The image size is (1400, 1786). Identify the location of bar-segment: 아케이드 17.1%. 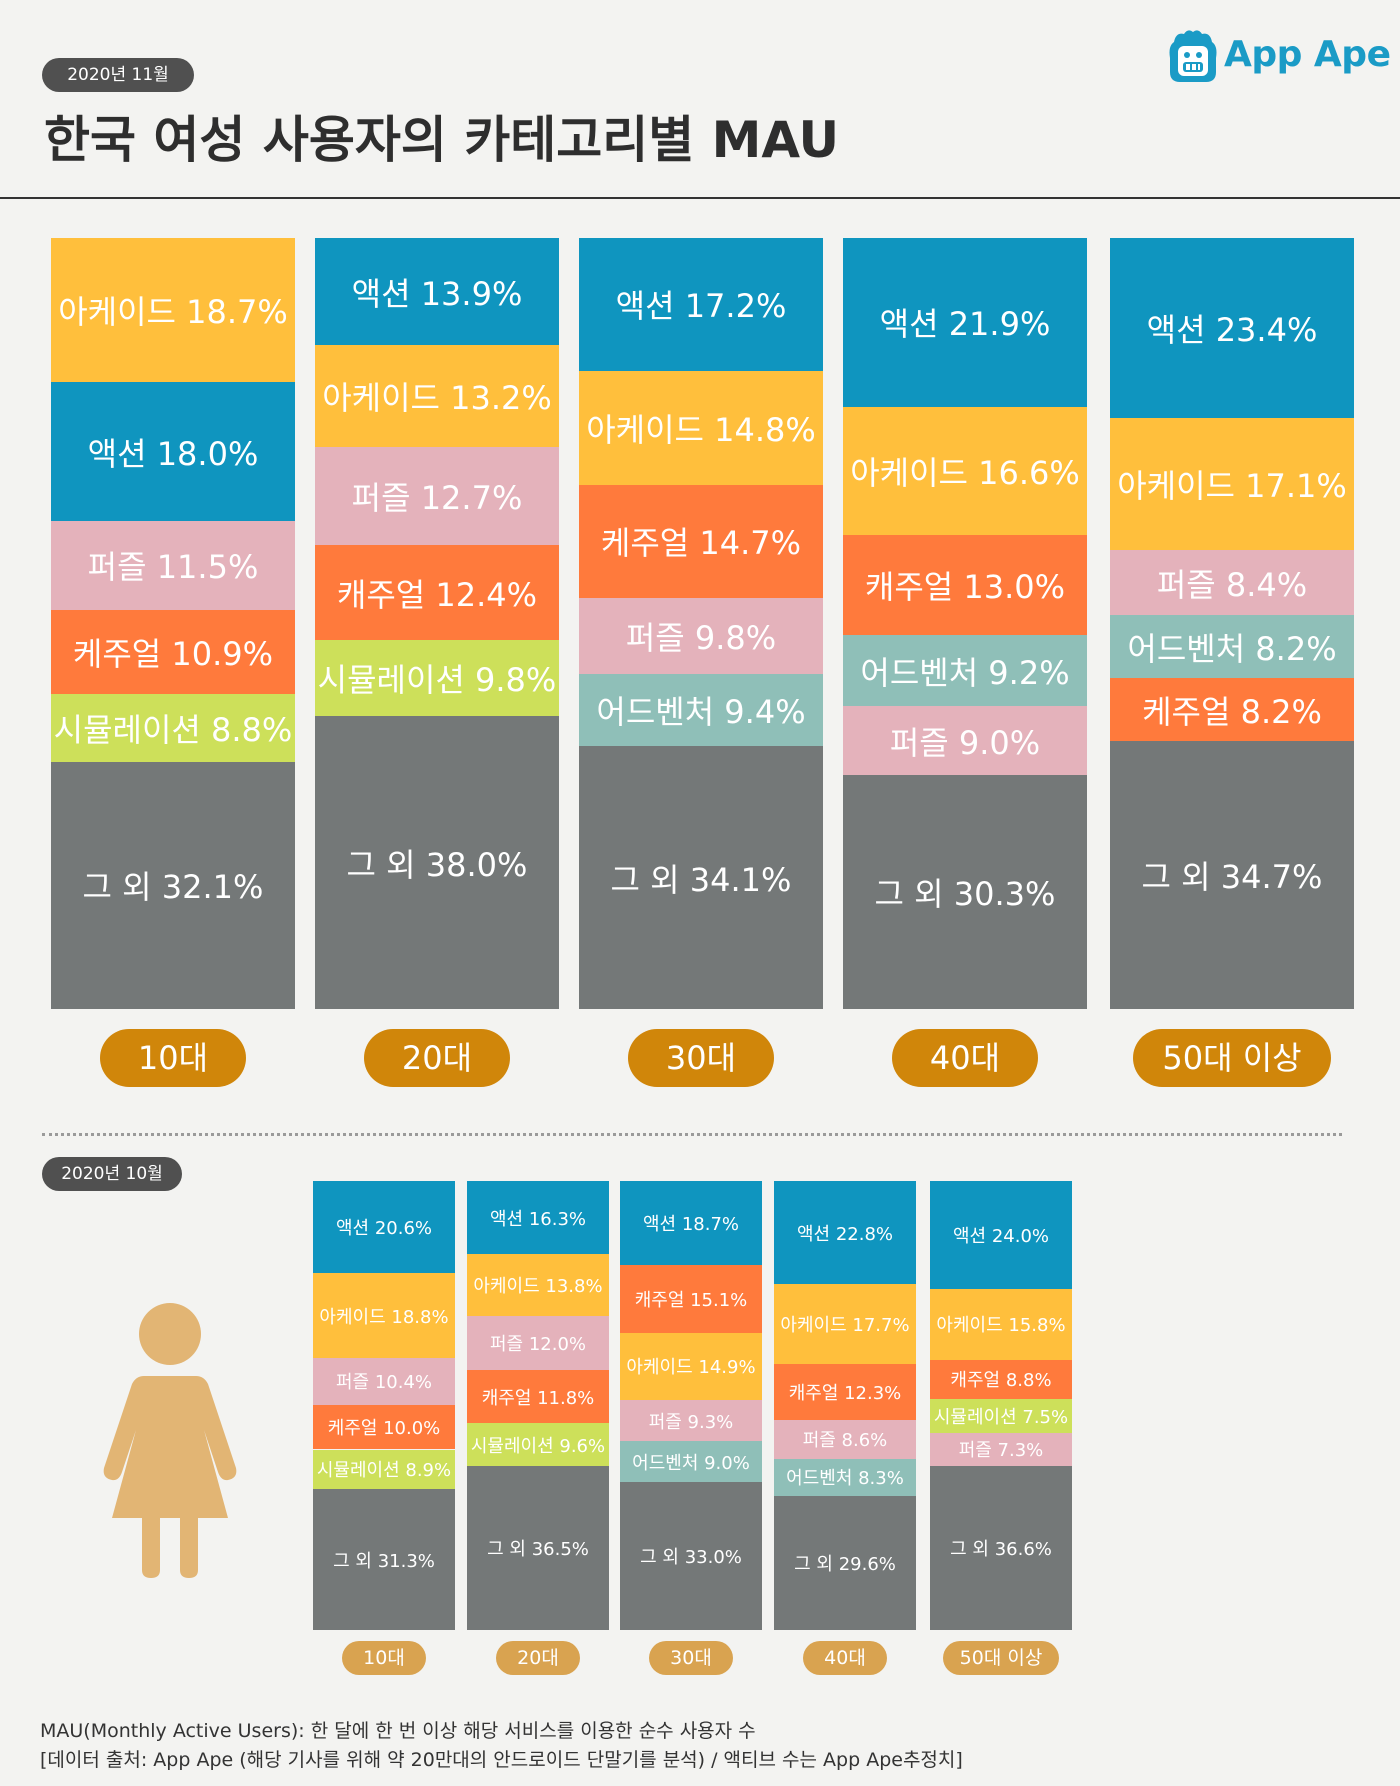
(1232, 484).